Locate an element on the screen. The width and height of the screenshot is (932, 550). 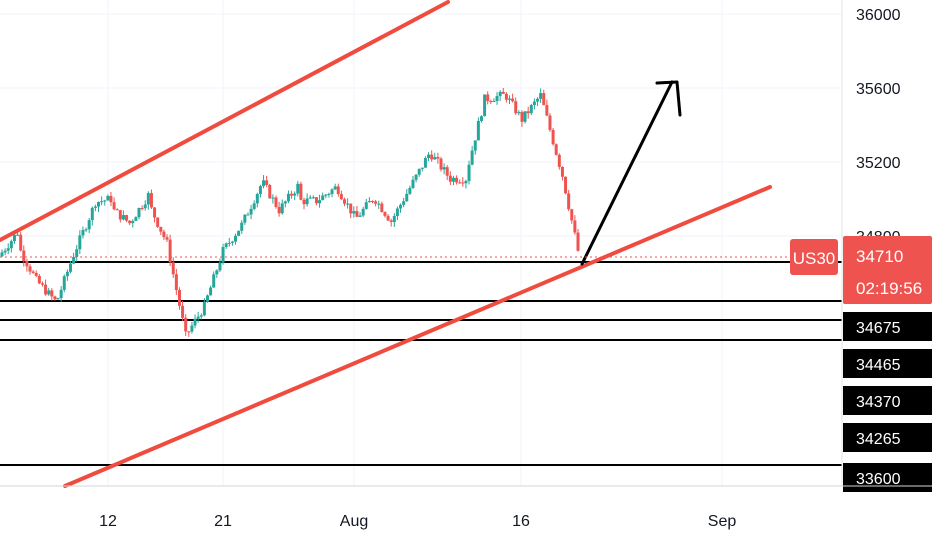
last-price-badge: 34710 02:19:56 is located at coordinates (887, 270).